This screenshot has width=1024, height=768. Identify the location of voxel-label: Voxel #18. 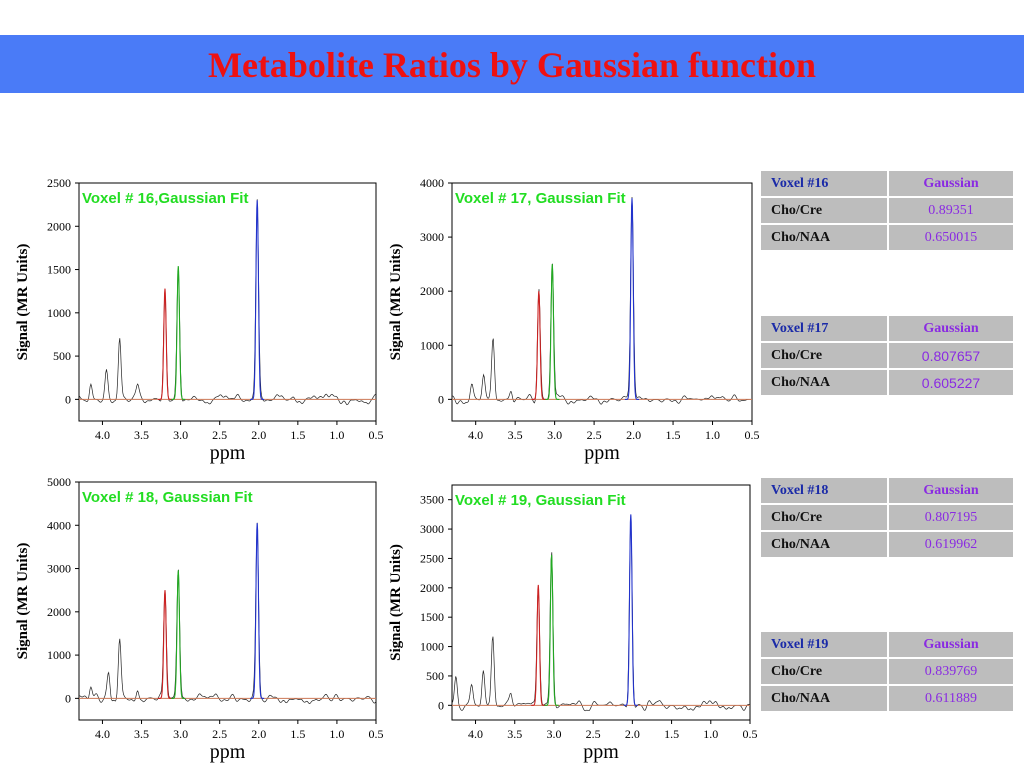
(824, 490).